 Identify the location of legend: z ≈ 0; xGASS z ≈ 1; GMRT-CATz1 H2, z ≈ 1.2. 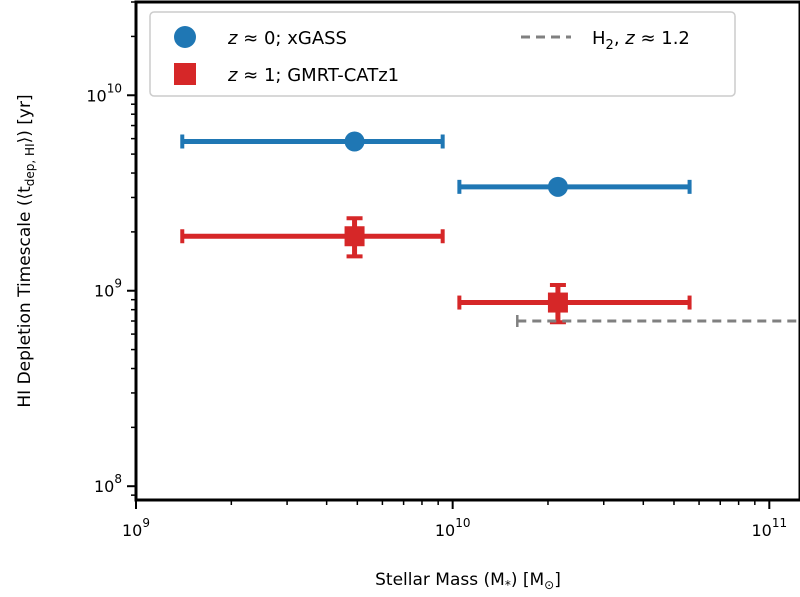
(442, 54).